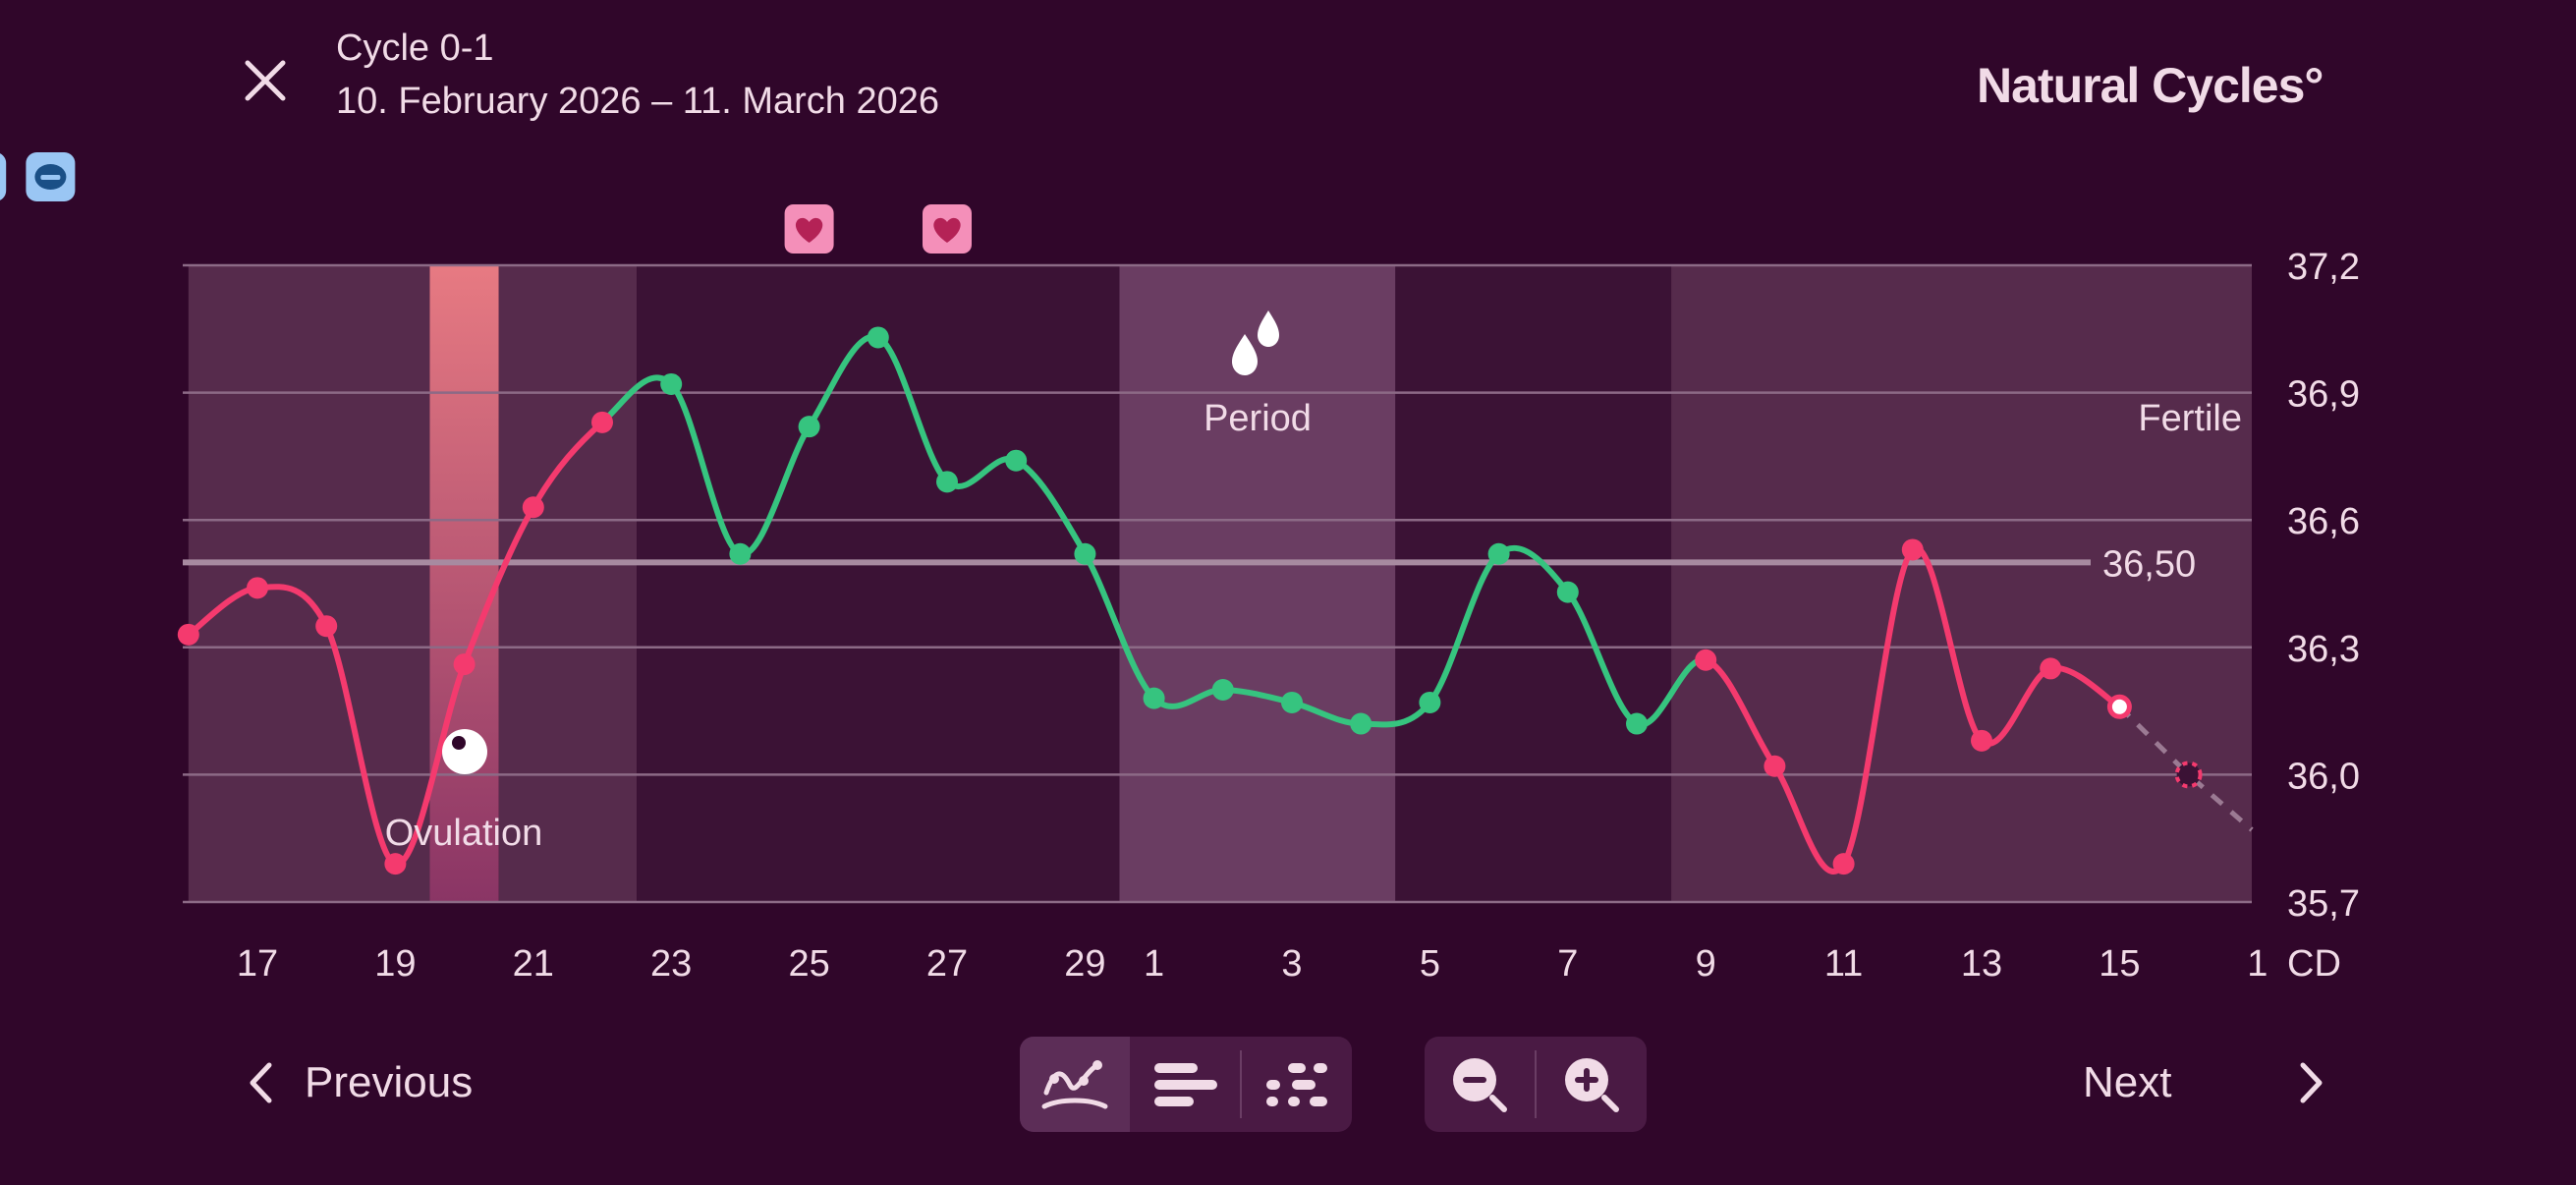  What do you see at coordinates (2314, 964) in the screenshot?
I see `x-axis-unit: CD` at bounding box center [2314, 964].